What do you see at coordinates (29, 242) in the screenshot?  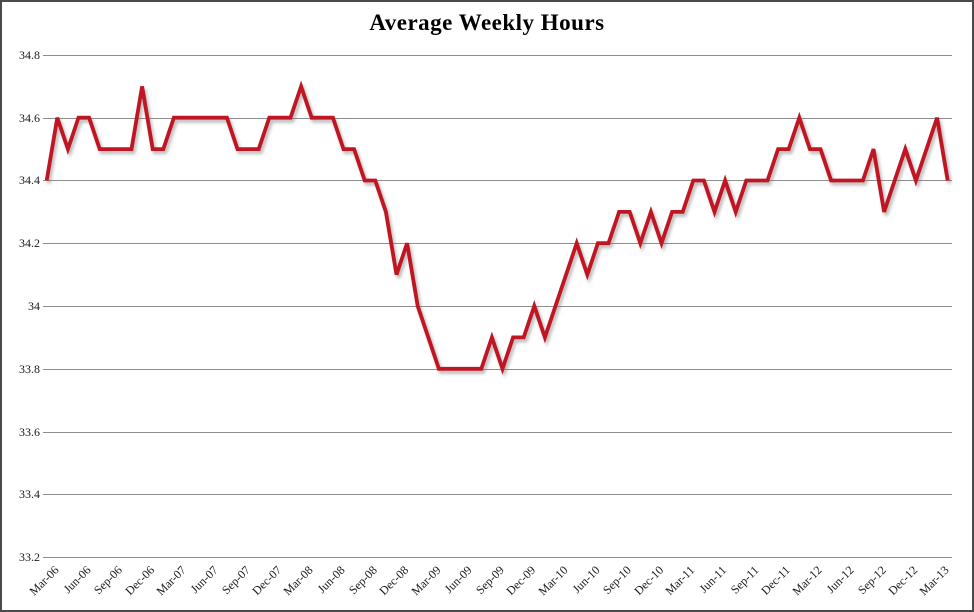 I see `y-tick-label: 34.2` at bounding box center [29, 242].